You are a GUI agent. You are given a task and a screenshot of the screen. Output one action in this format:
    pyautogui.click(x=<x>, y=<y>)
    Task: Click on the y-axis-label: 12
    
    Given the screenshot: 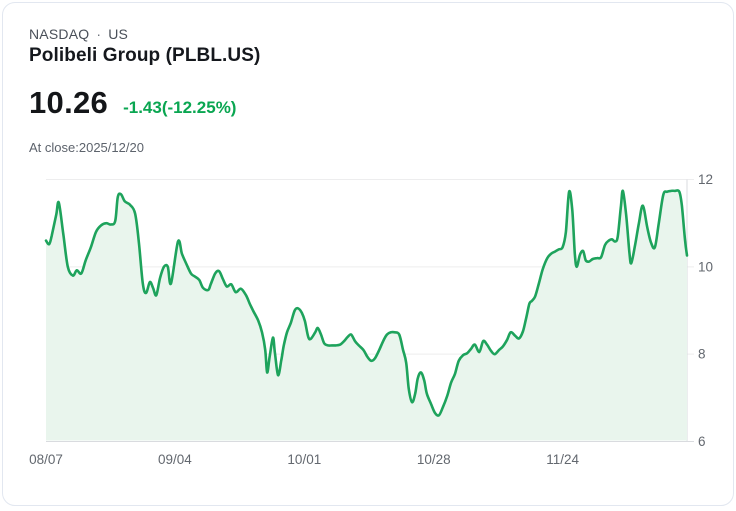 What is the action you would take?
    pyautogui.click(x=705, y=179)
    